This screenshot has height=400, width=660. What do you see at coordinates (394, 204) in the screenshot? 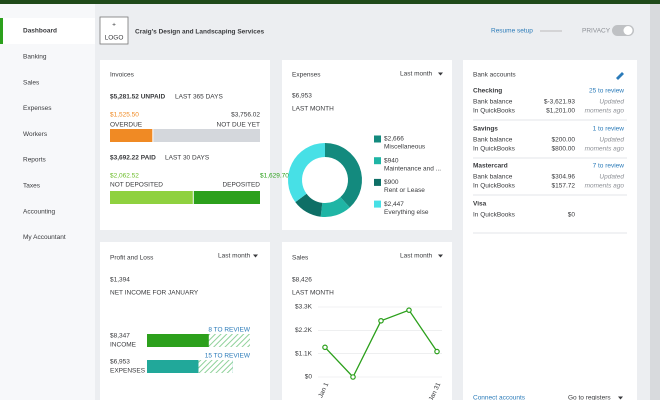
I see `legend-amount: $2,447` at bounding box center [394, 204].